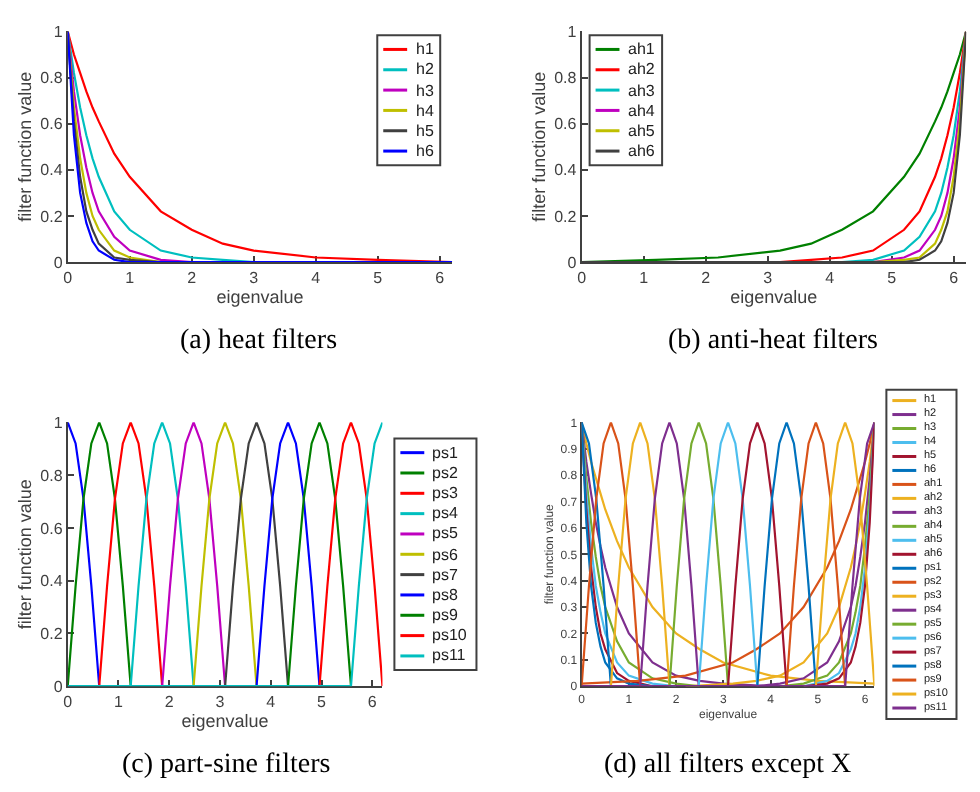 The height and width of the screenshot is (792, 980). I want to click on legend-label: ps11, so click(449, 655).